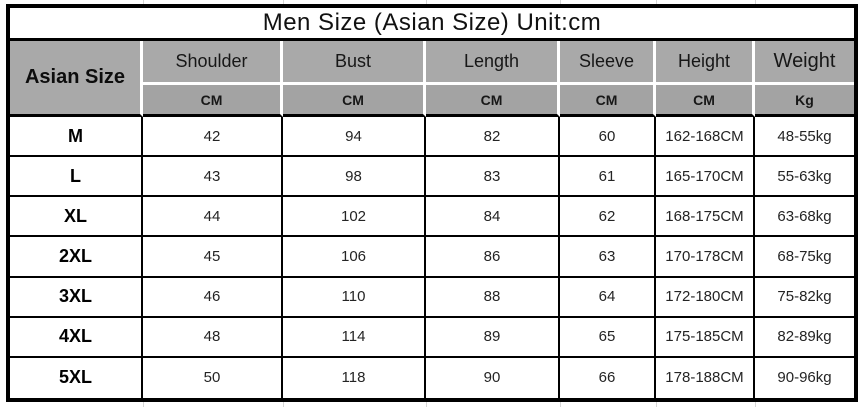 Image resolution: width=864 pixels, height=407 pixels. Describe the element at coordinates (76, 79) in the screenshot. I see `corner-header-asian-size: Asian Size` at that location.